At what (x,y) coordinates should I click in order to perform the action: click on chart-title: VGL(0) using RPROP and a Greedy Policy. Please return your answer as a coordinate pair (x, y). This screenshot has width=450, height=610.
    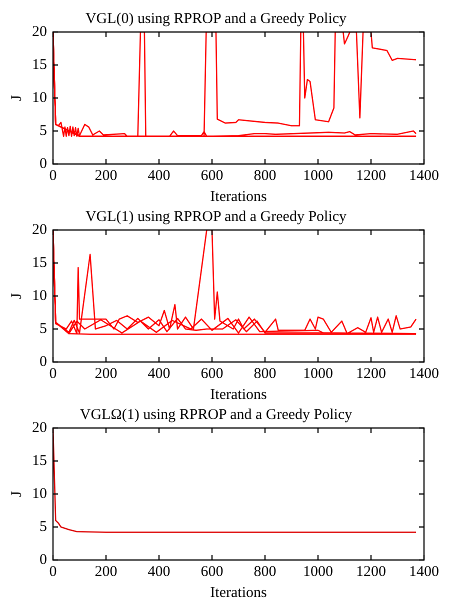
    Looking at the image, I should click on (216, 18).